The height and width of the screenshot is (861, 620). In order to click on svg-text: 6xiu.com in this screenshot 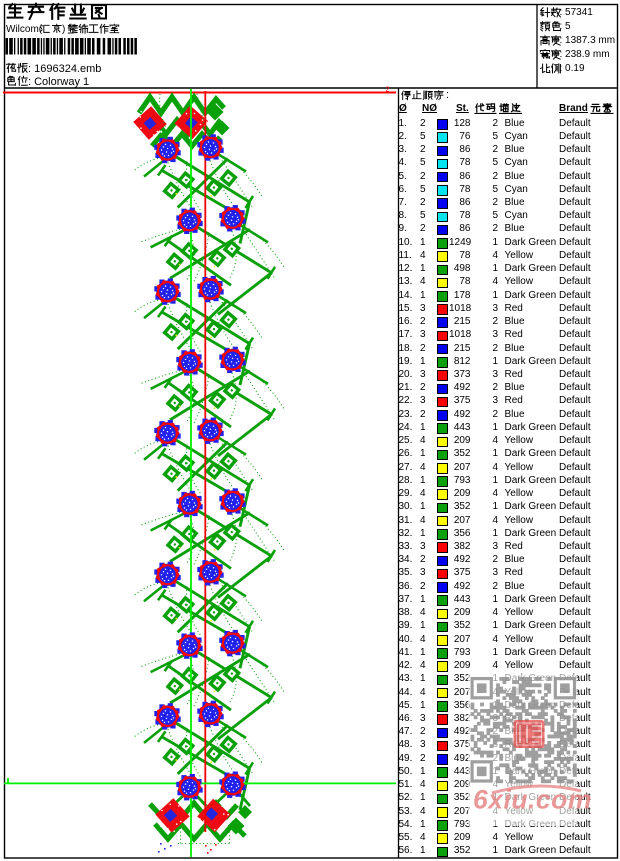, I will do `click(532, 800)`.